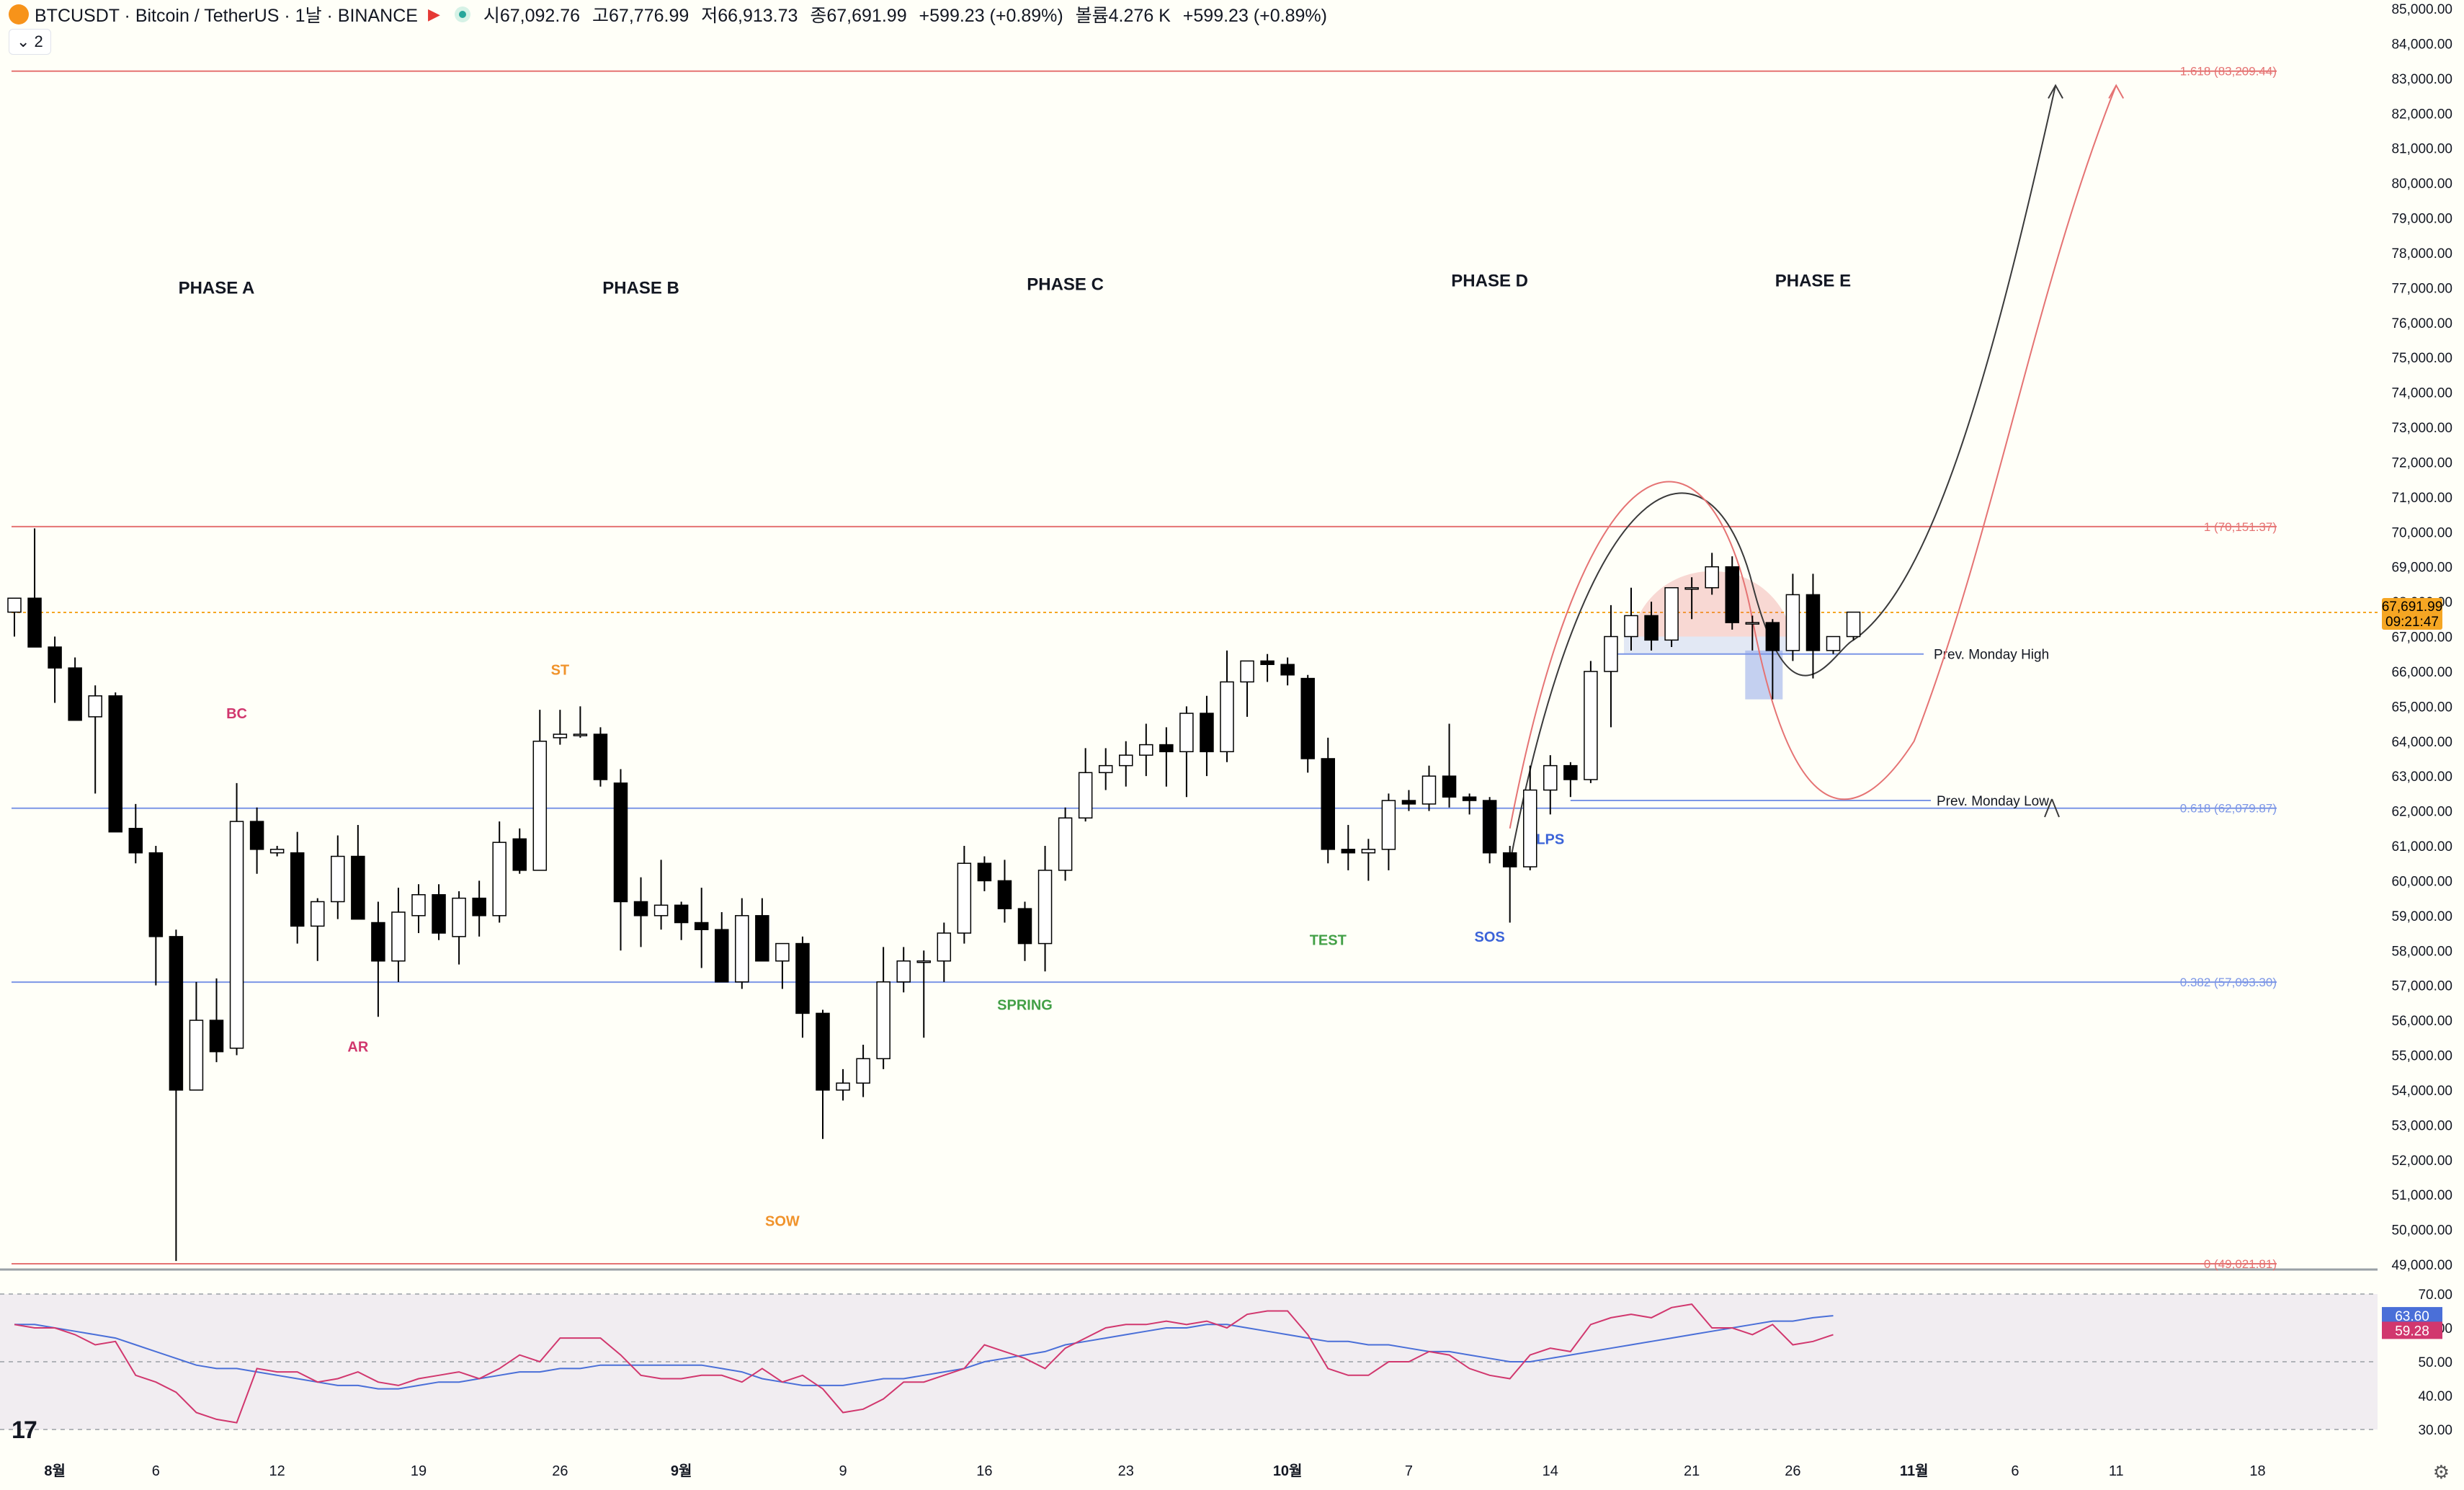 The image size is (2464, 1490). What do you see at coordinates (1328, 941) in the screenshot?
I see `event-label: TEST` at bounding box center [1328, 941].